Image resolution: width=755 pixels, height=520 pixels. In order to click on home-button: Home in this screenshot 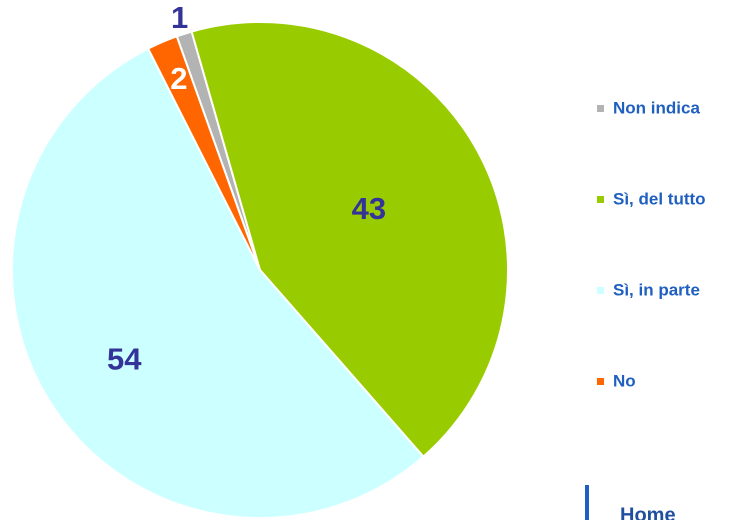, I will do `click(630, 502)`.